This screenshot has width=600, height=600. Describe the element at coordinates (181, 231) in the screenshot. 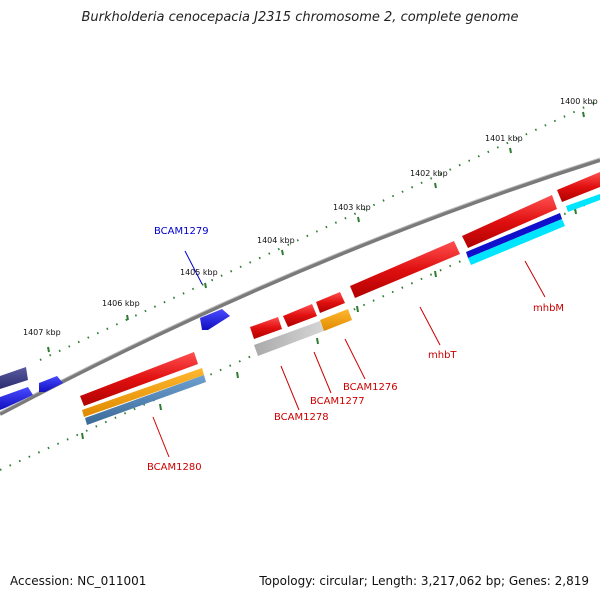

I see `label-bcam1279: BCAM1279` at that location.